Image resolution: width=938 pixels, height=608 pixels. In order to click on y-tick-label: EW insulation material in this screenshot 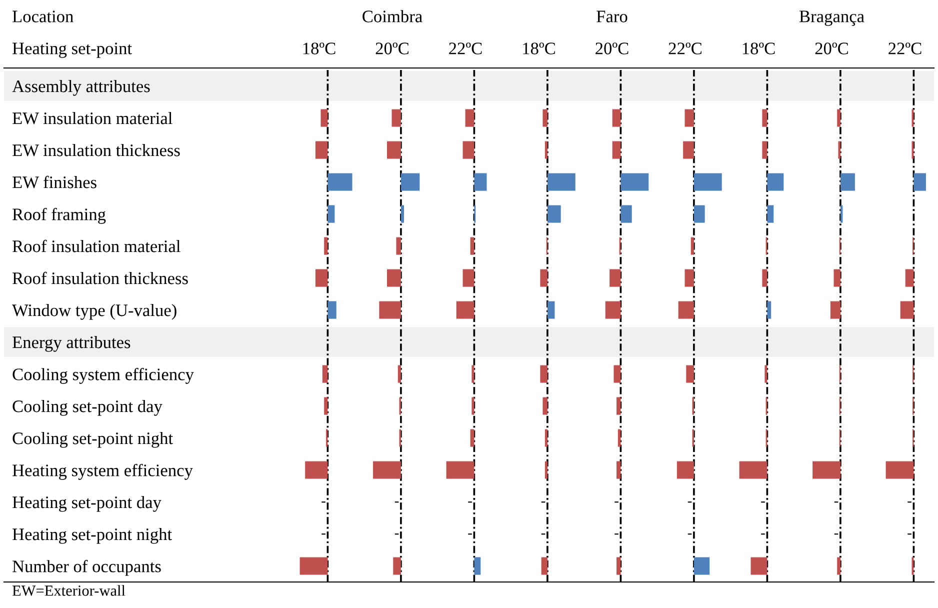, I will do `click(92, 118)`.